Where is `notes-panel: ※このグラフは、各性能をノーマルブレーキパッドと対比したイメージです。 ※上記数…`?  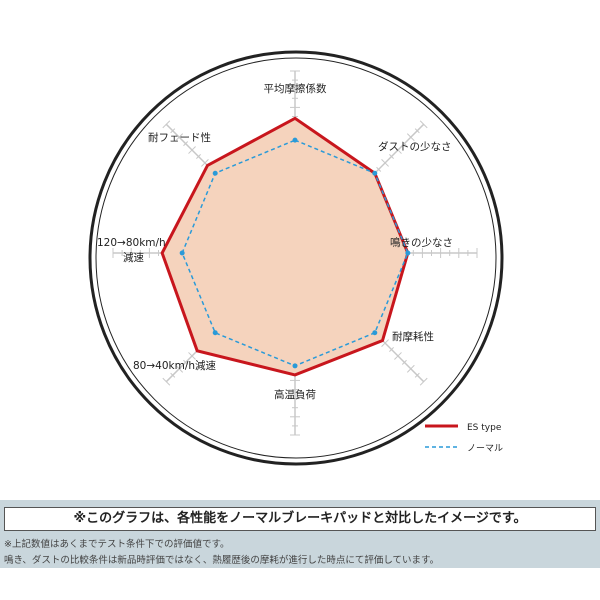
notes-panel: ※このグラフは、各性能をノーマルブレーキパッドと対比したイメージです。 ※上記数… is located at coordinates (300, 534).